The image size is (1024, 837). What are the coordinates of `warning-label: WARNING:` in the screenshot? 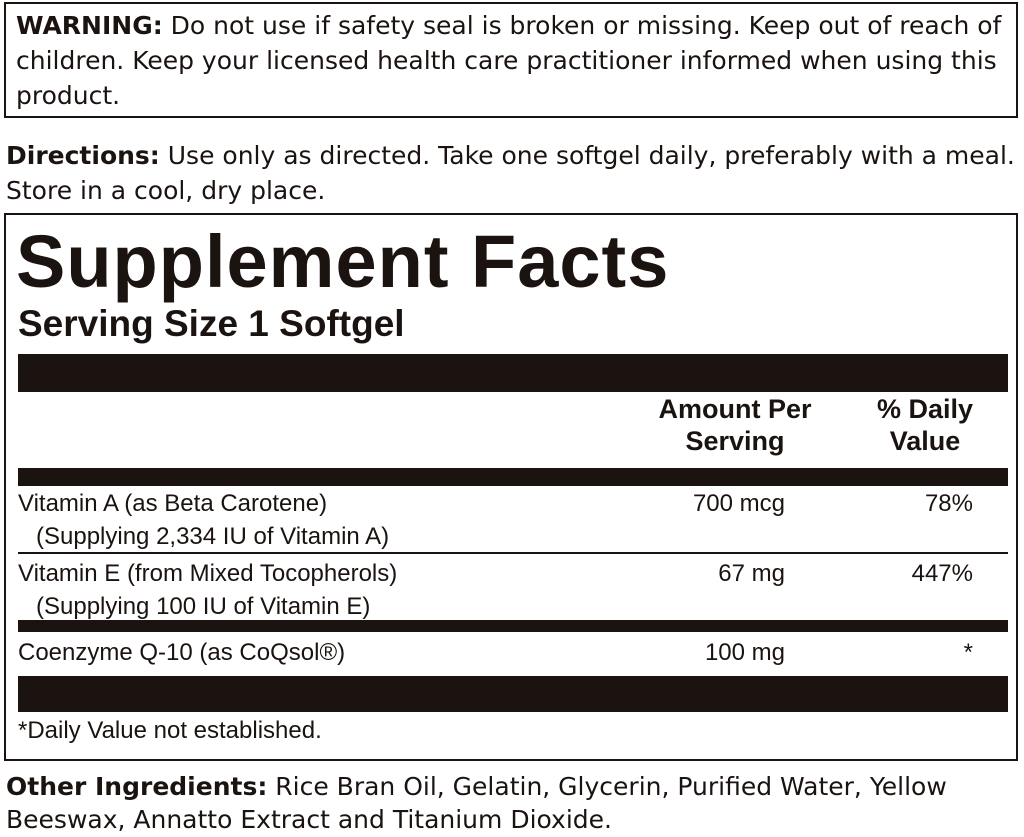 It's located at (89, 25).